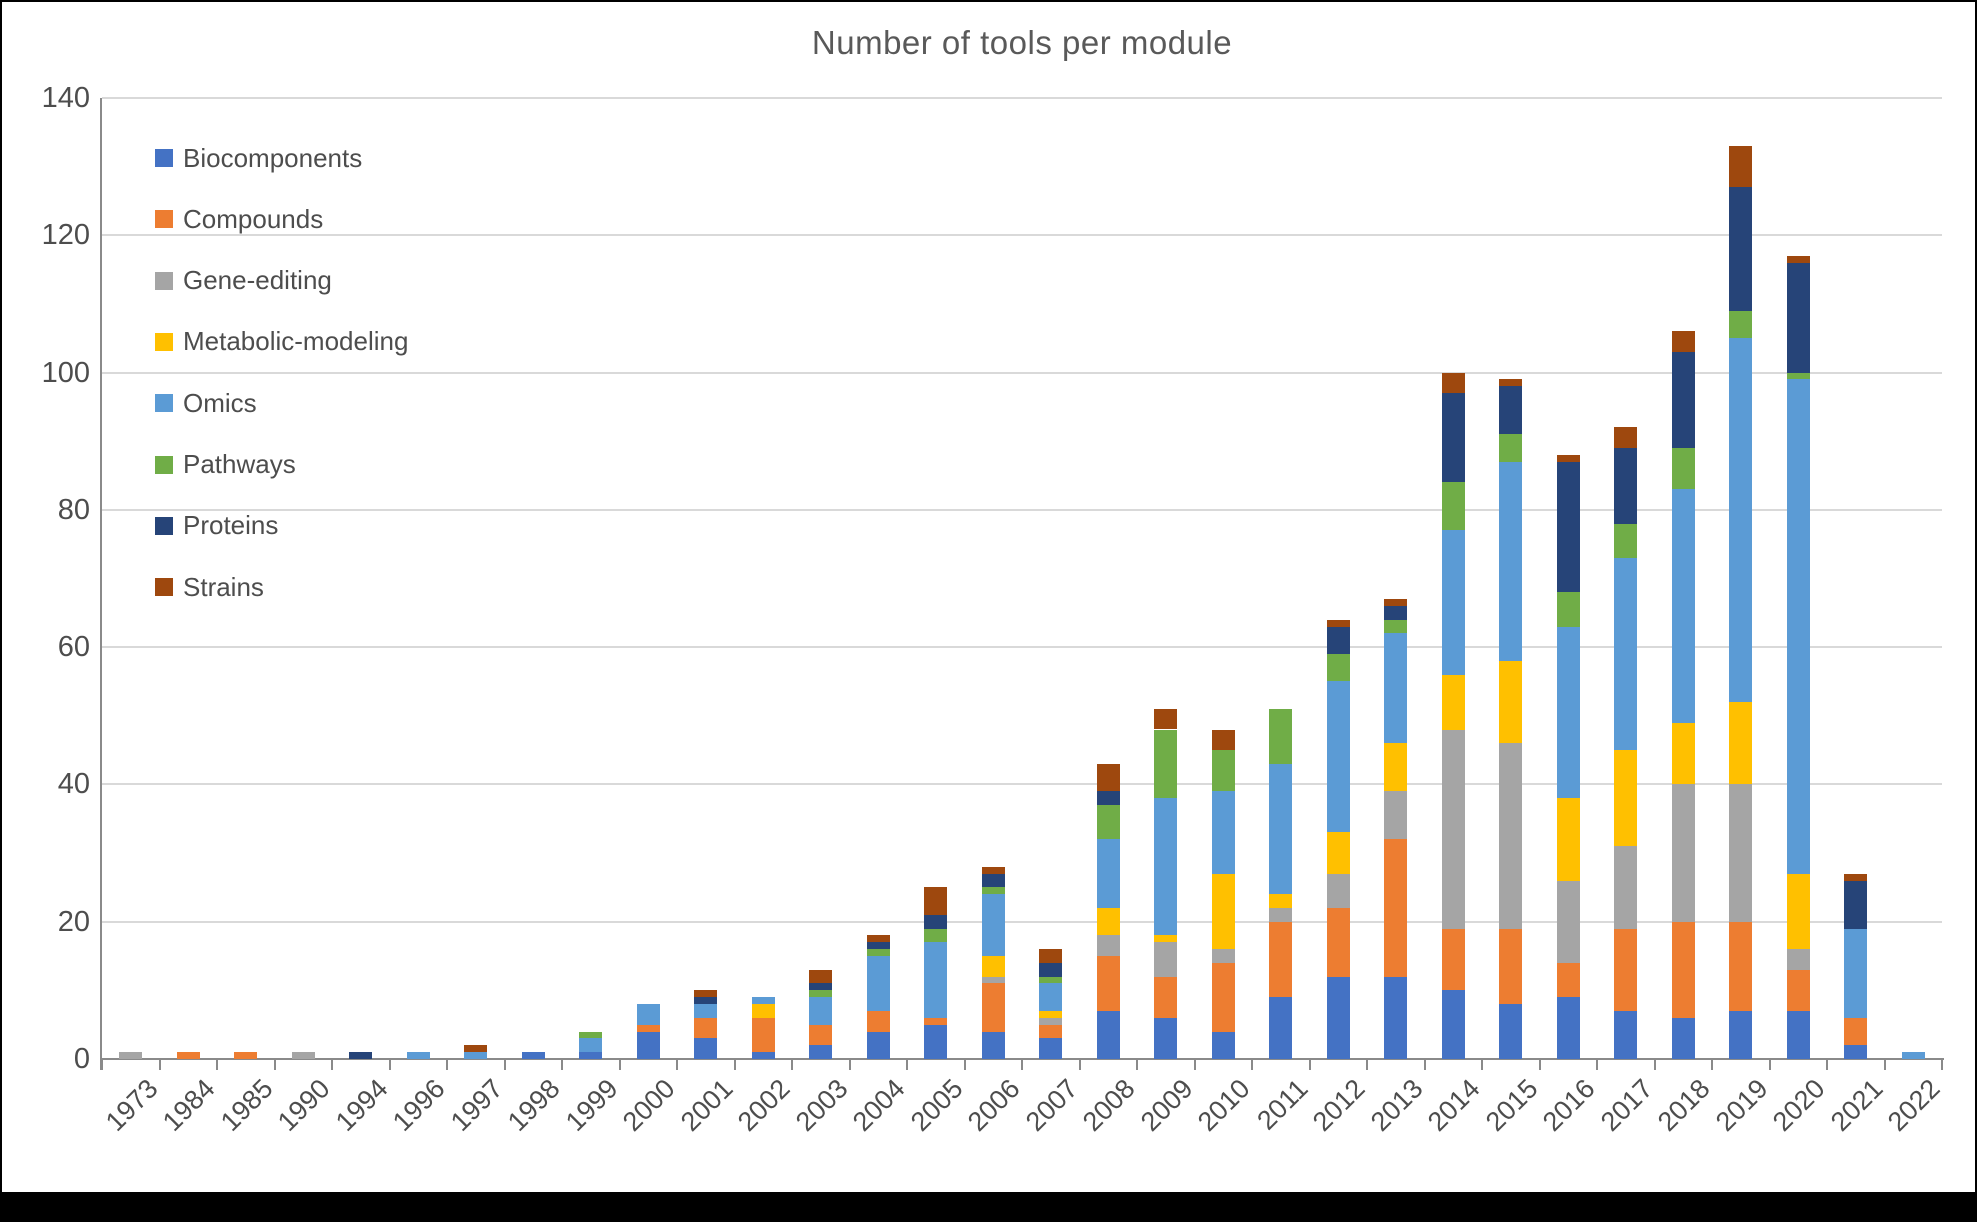 This screenshot has height=1222, width=1977. Describe the element at coordinates (879, 1105) in the screenshot. I see `x-tick-label: 2004` at that location.